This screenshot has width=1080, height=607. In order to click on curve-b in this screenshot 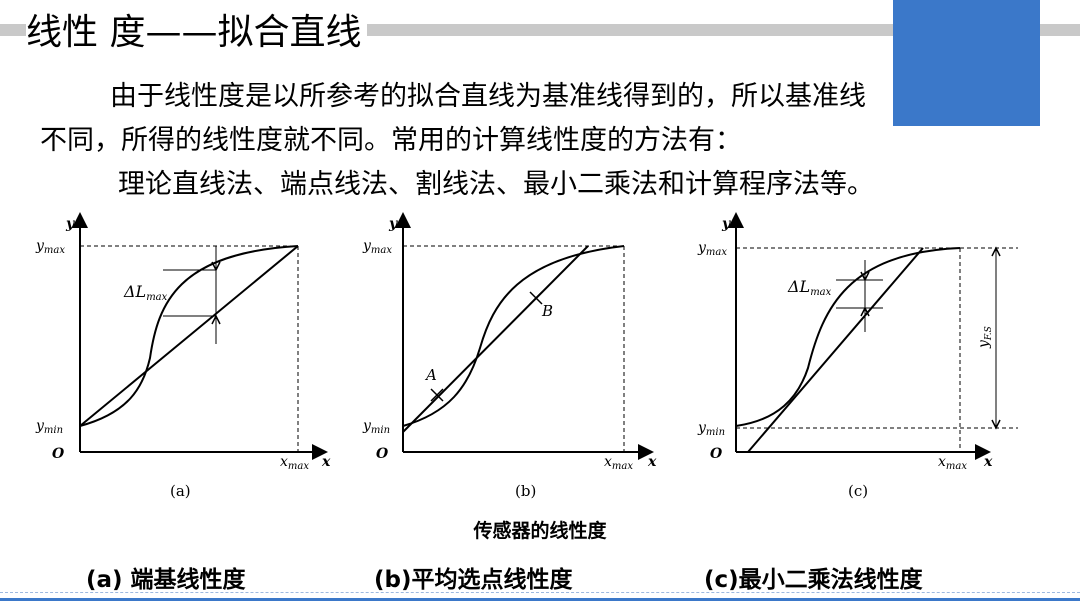, I will do `click(513, 336)`.